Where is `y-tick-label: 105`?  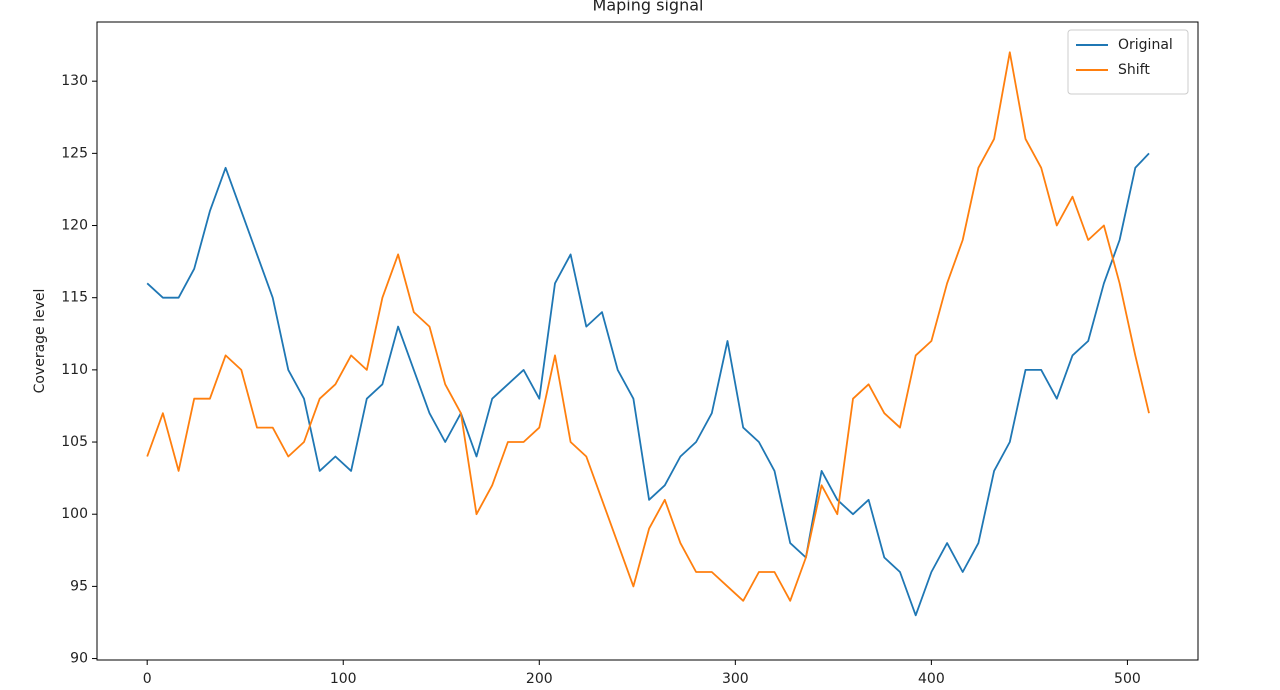
y-tick-label: 105 is located at coordinates (74, 442).